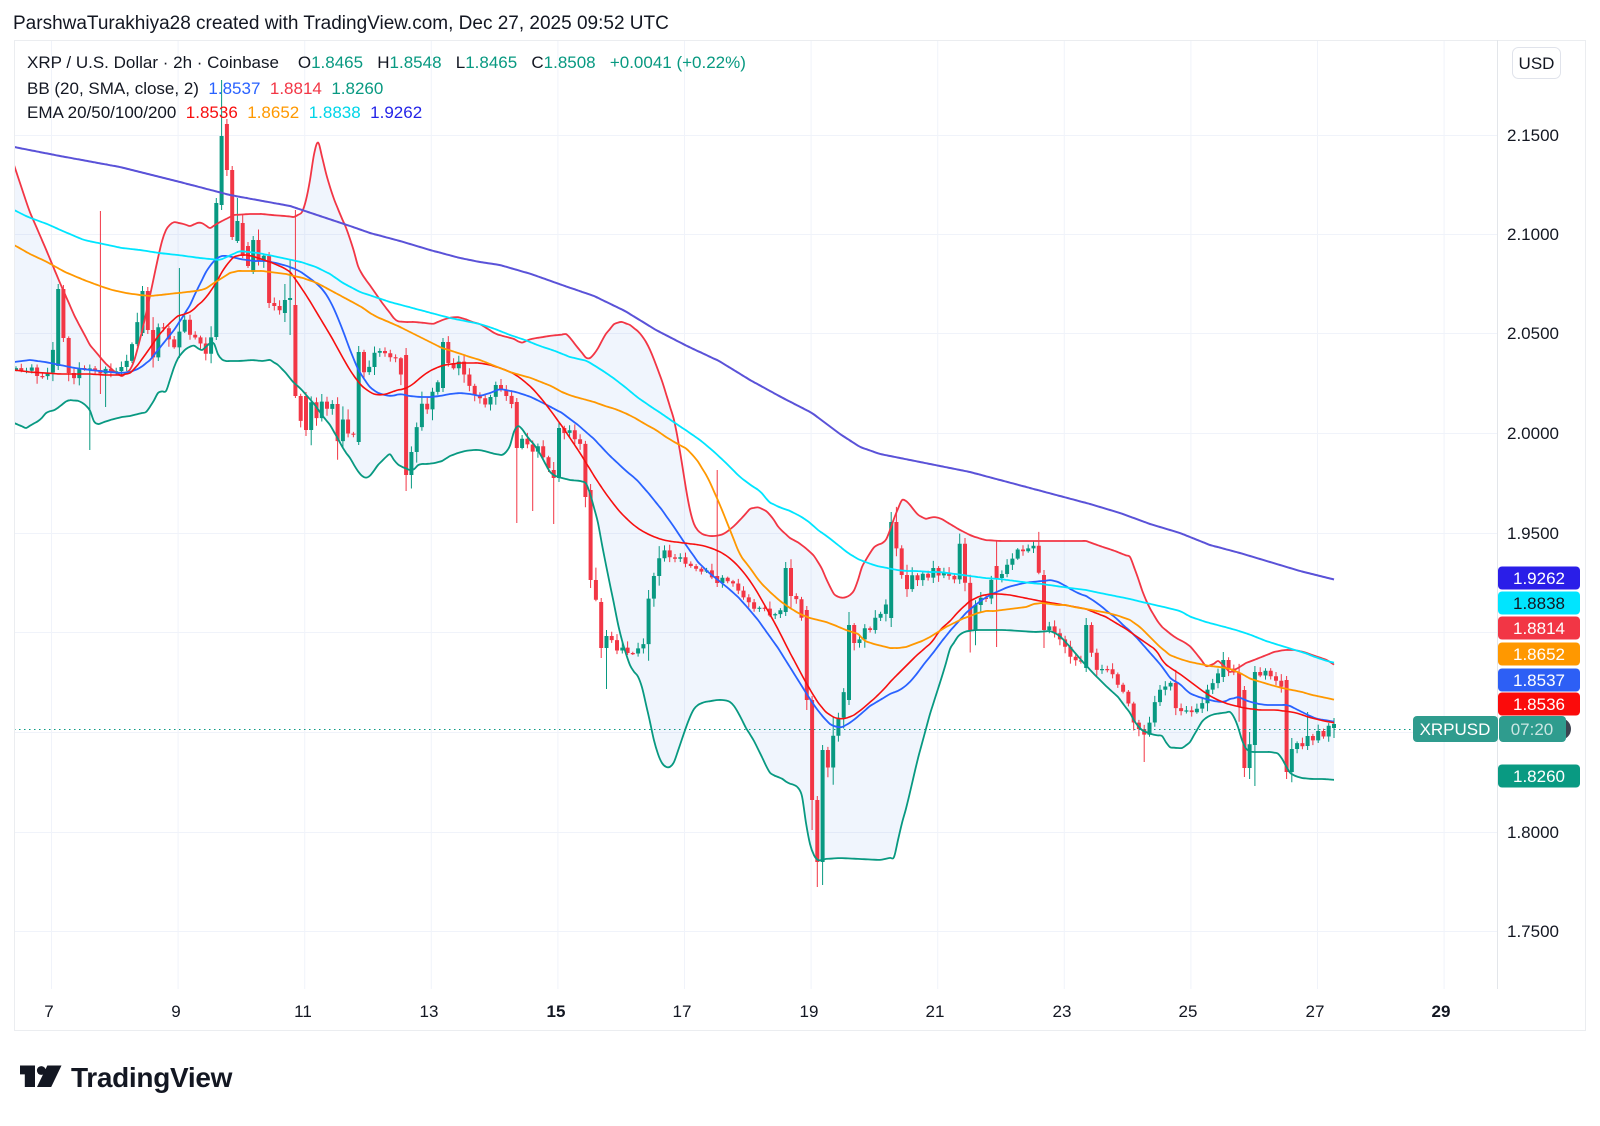 This screenshot has width=1600, height=1126. What do you see at coordinates (935, 1011) in the screenshot?
I see `svg-text: 21` at bounding box center [935, 1011].